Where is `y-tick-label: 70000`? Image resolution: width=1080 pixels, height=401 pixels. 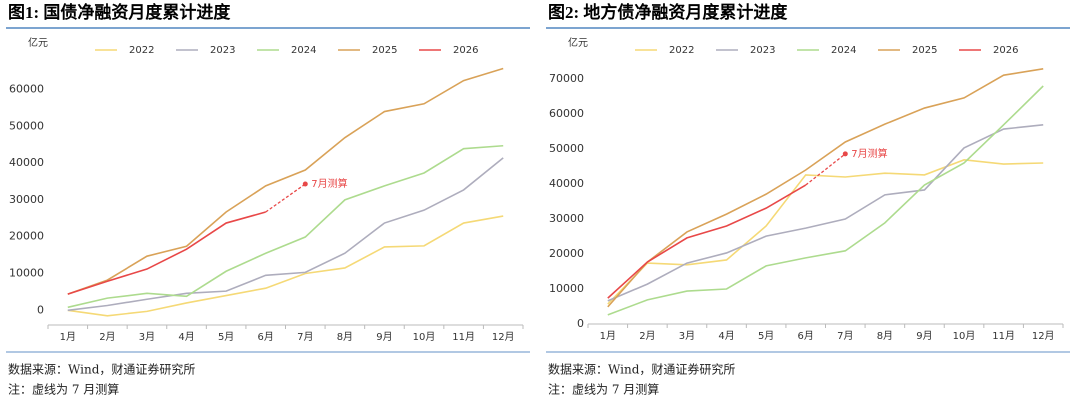 y-tick-label: 70000 is located at coordinates (566, 78).